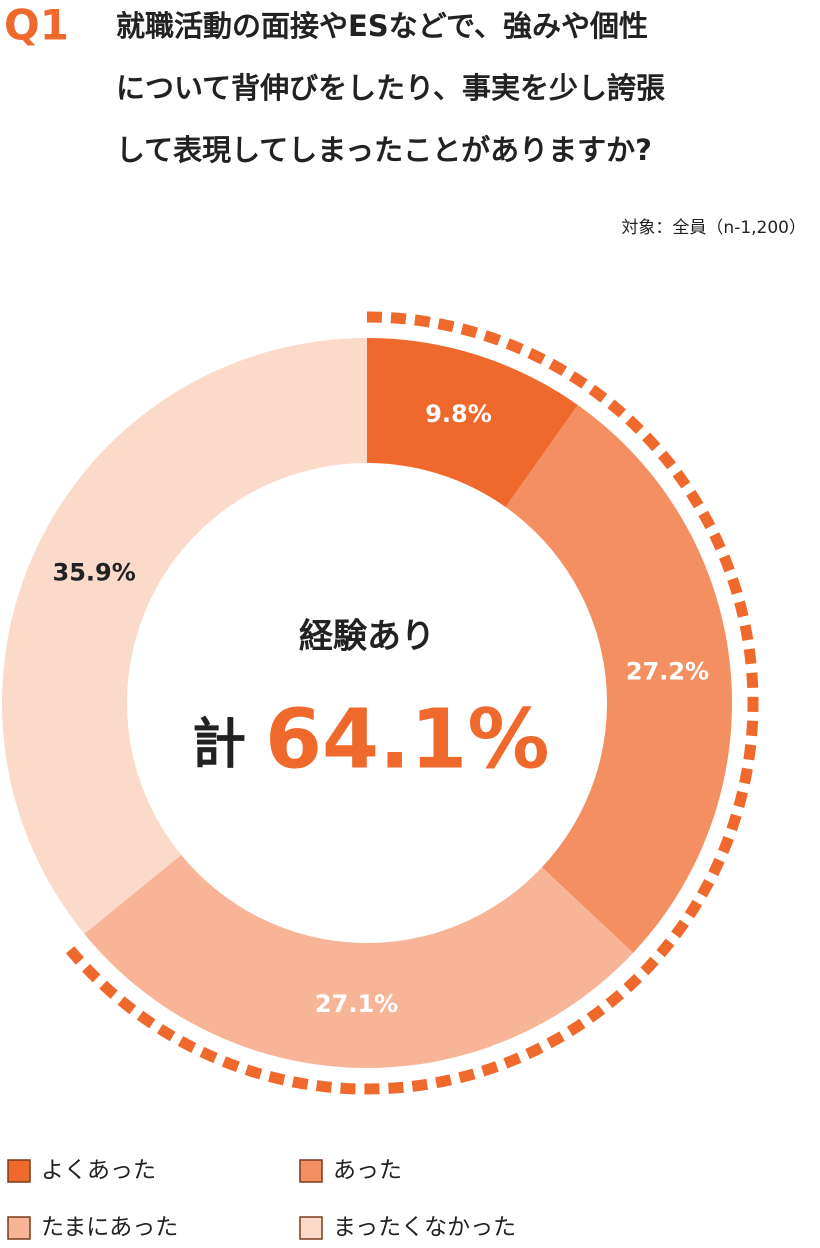  I want to click on title-line: して表現してしまったことがありますか?, so click(384, 150).